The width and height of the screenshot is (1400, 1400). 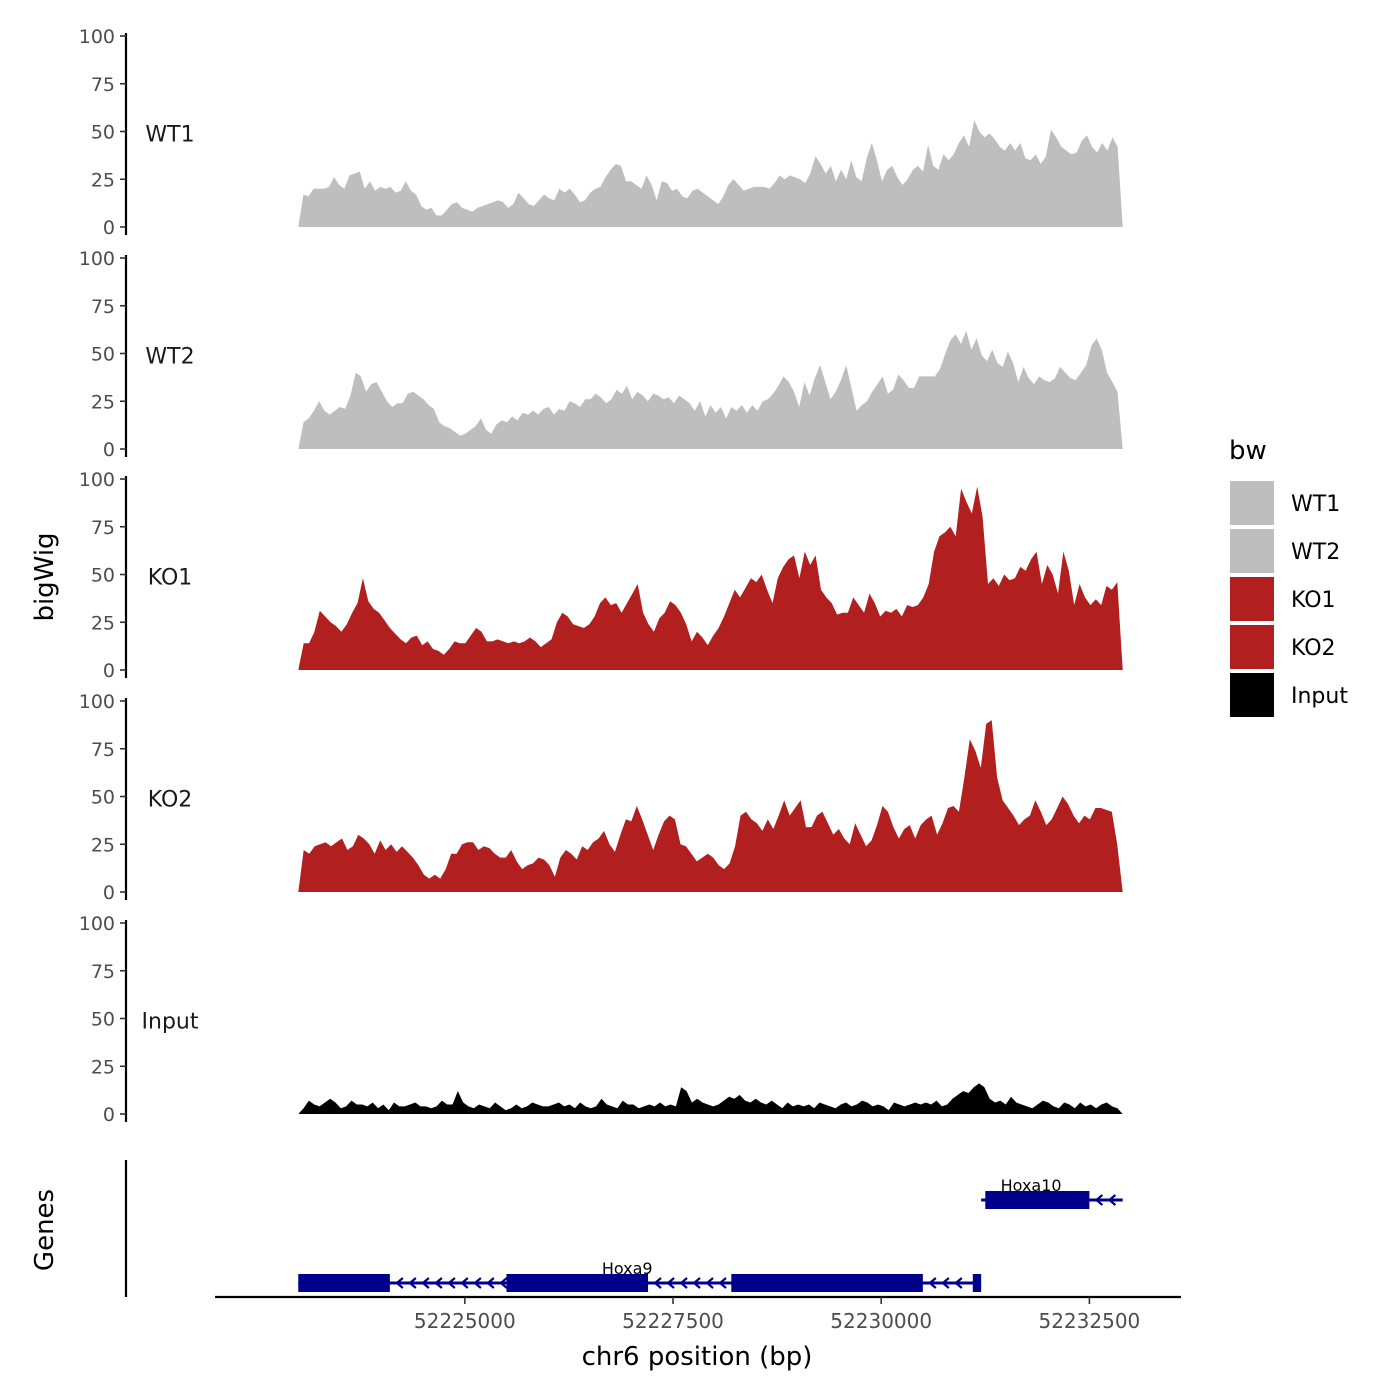 What do you see at coordinates (1283, 599) in the screenshot?
I see `legend-item-ko1: KO1` at bounding box center [1283, 599].